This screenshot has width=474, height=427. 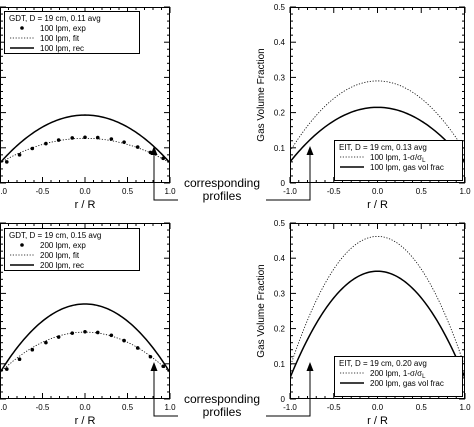 What do you see at coordinates (63, 28) in the screenshot?
I see `legend-label: 100 lpm, exp` at bounding box center [63, 28].